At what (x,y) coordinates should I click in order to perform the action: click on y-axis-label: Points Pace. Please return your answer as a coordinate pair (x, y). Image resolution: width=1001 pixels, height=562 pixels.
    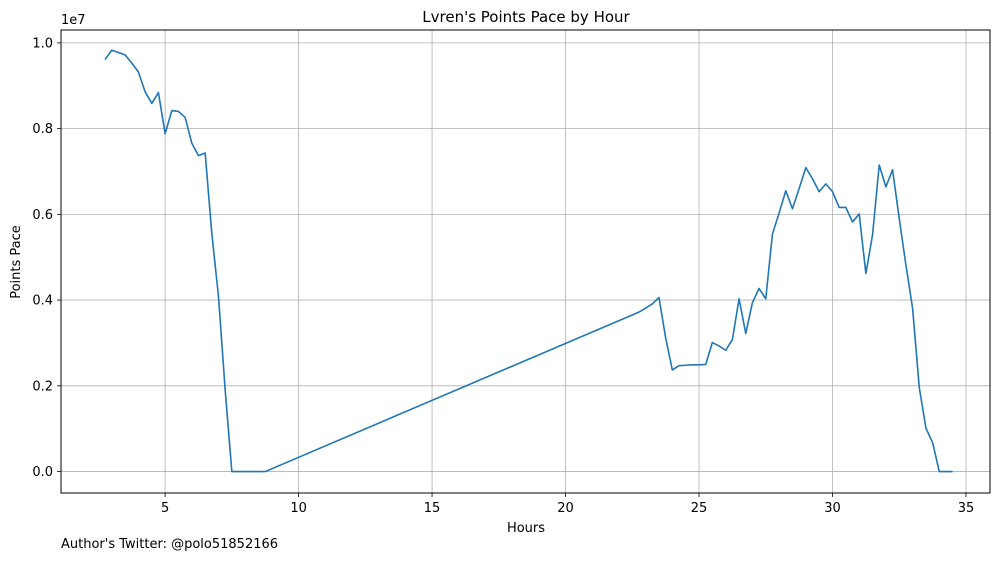
    Looking at the image, I should click on (16, 262).